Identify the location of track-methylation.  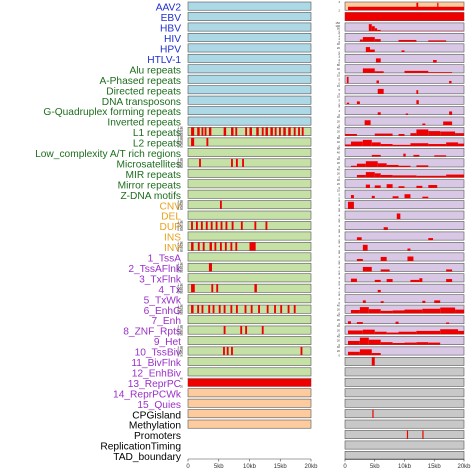
(249, 424).